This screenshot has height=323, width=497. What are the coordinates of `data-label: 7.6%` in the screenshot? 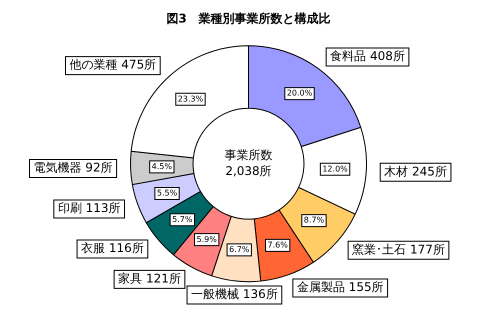 It's located at (277, 245).